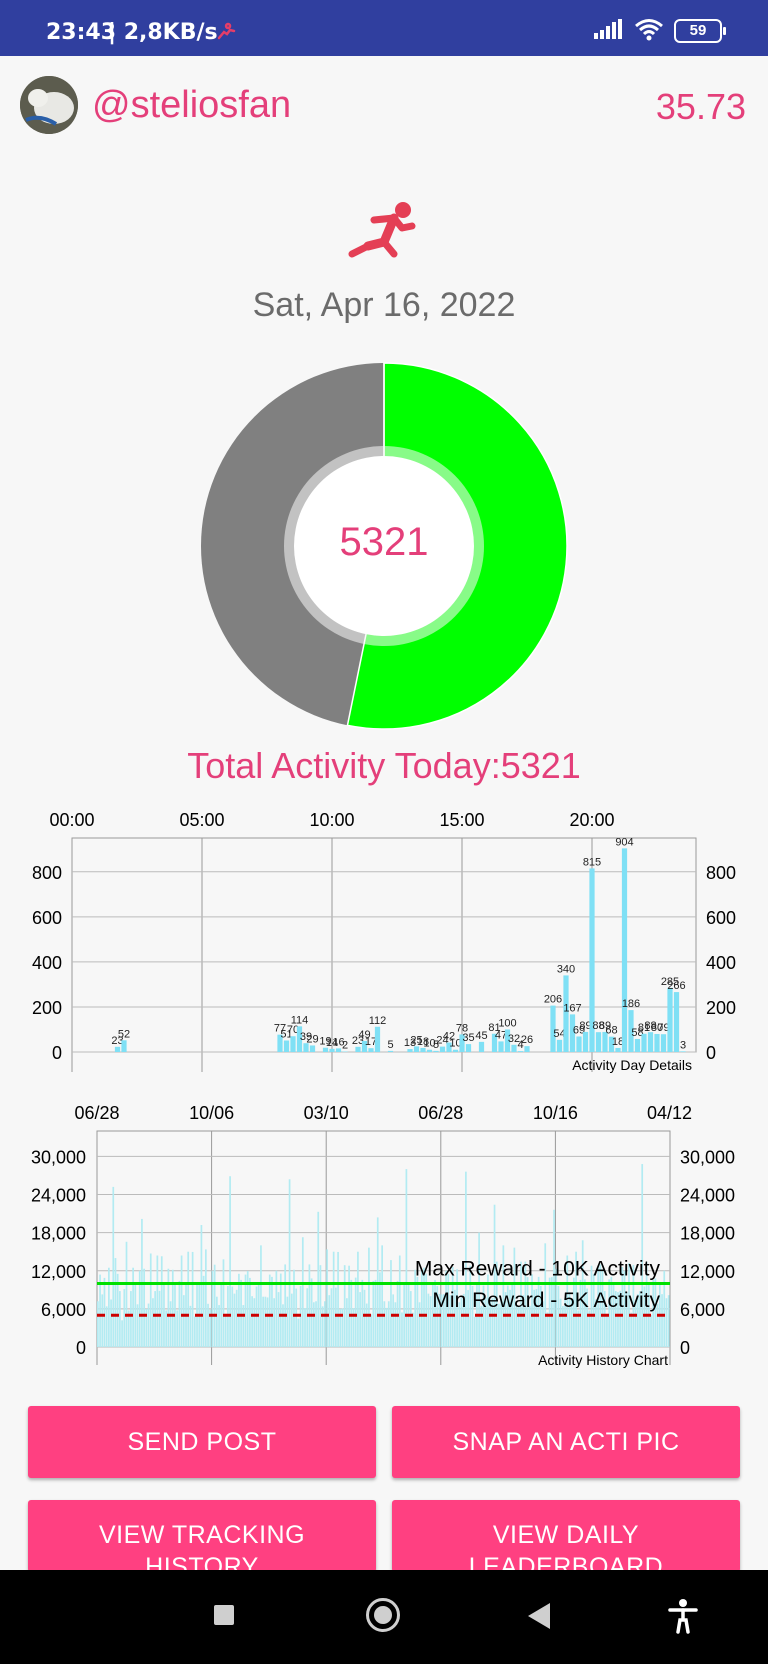 The width and height of the screenshot is (768, 1664). What do you see at coordinates (49, 105) in the screenshot?
I see `avatar` at bounding box center [49, 105].